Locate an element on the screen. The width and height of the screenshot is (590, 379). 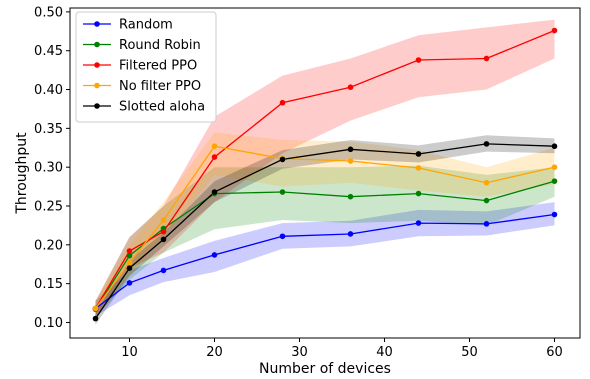
round-robin-legend-marker is located at coordinates (97, 44).